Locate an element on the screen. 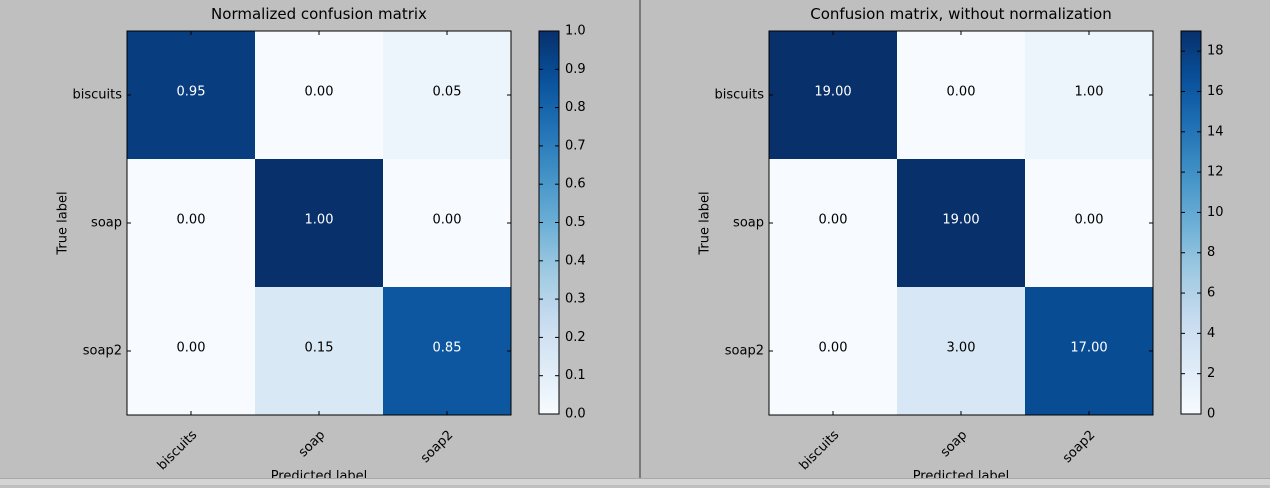 Image resolution: width=1270 pixels, height=488 pixels. colorbar-tick-label: 6 is located at coordinates (1211, 293).